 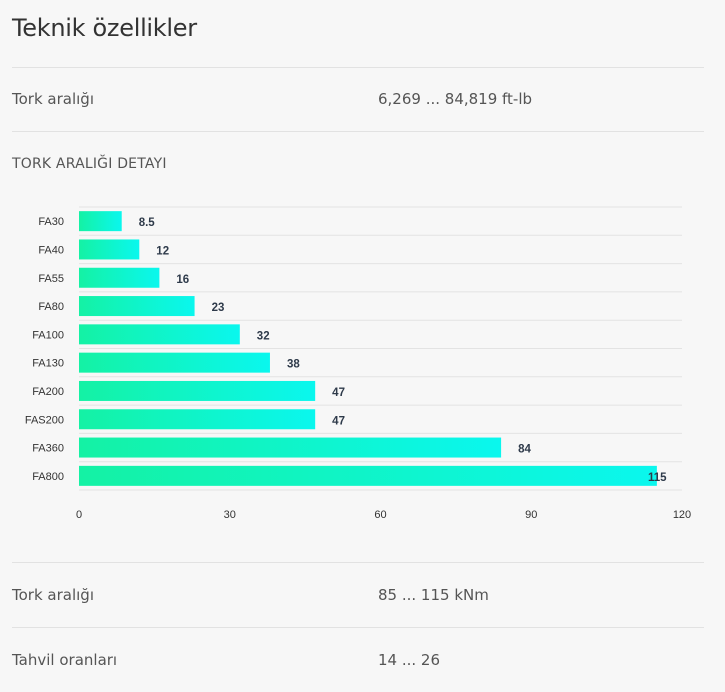 I want to click on chart-section-heading: TORK ARALIĞI DETAYI, so click(x=89, y=164).